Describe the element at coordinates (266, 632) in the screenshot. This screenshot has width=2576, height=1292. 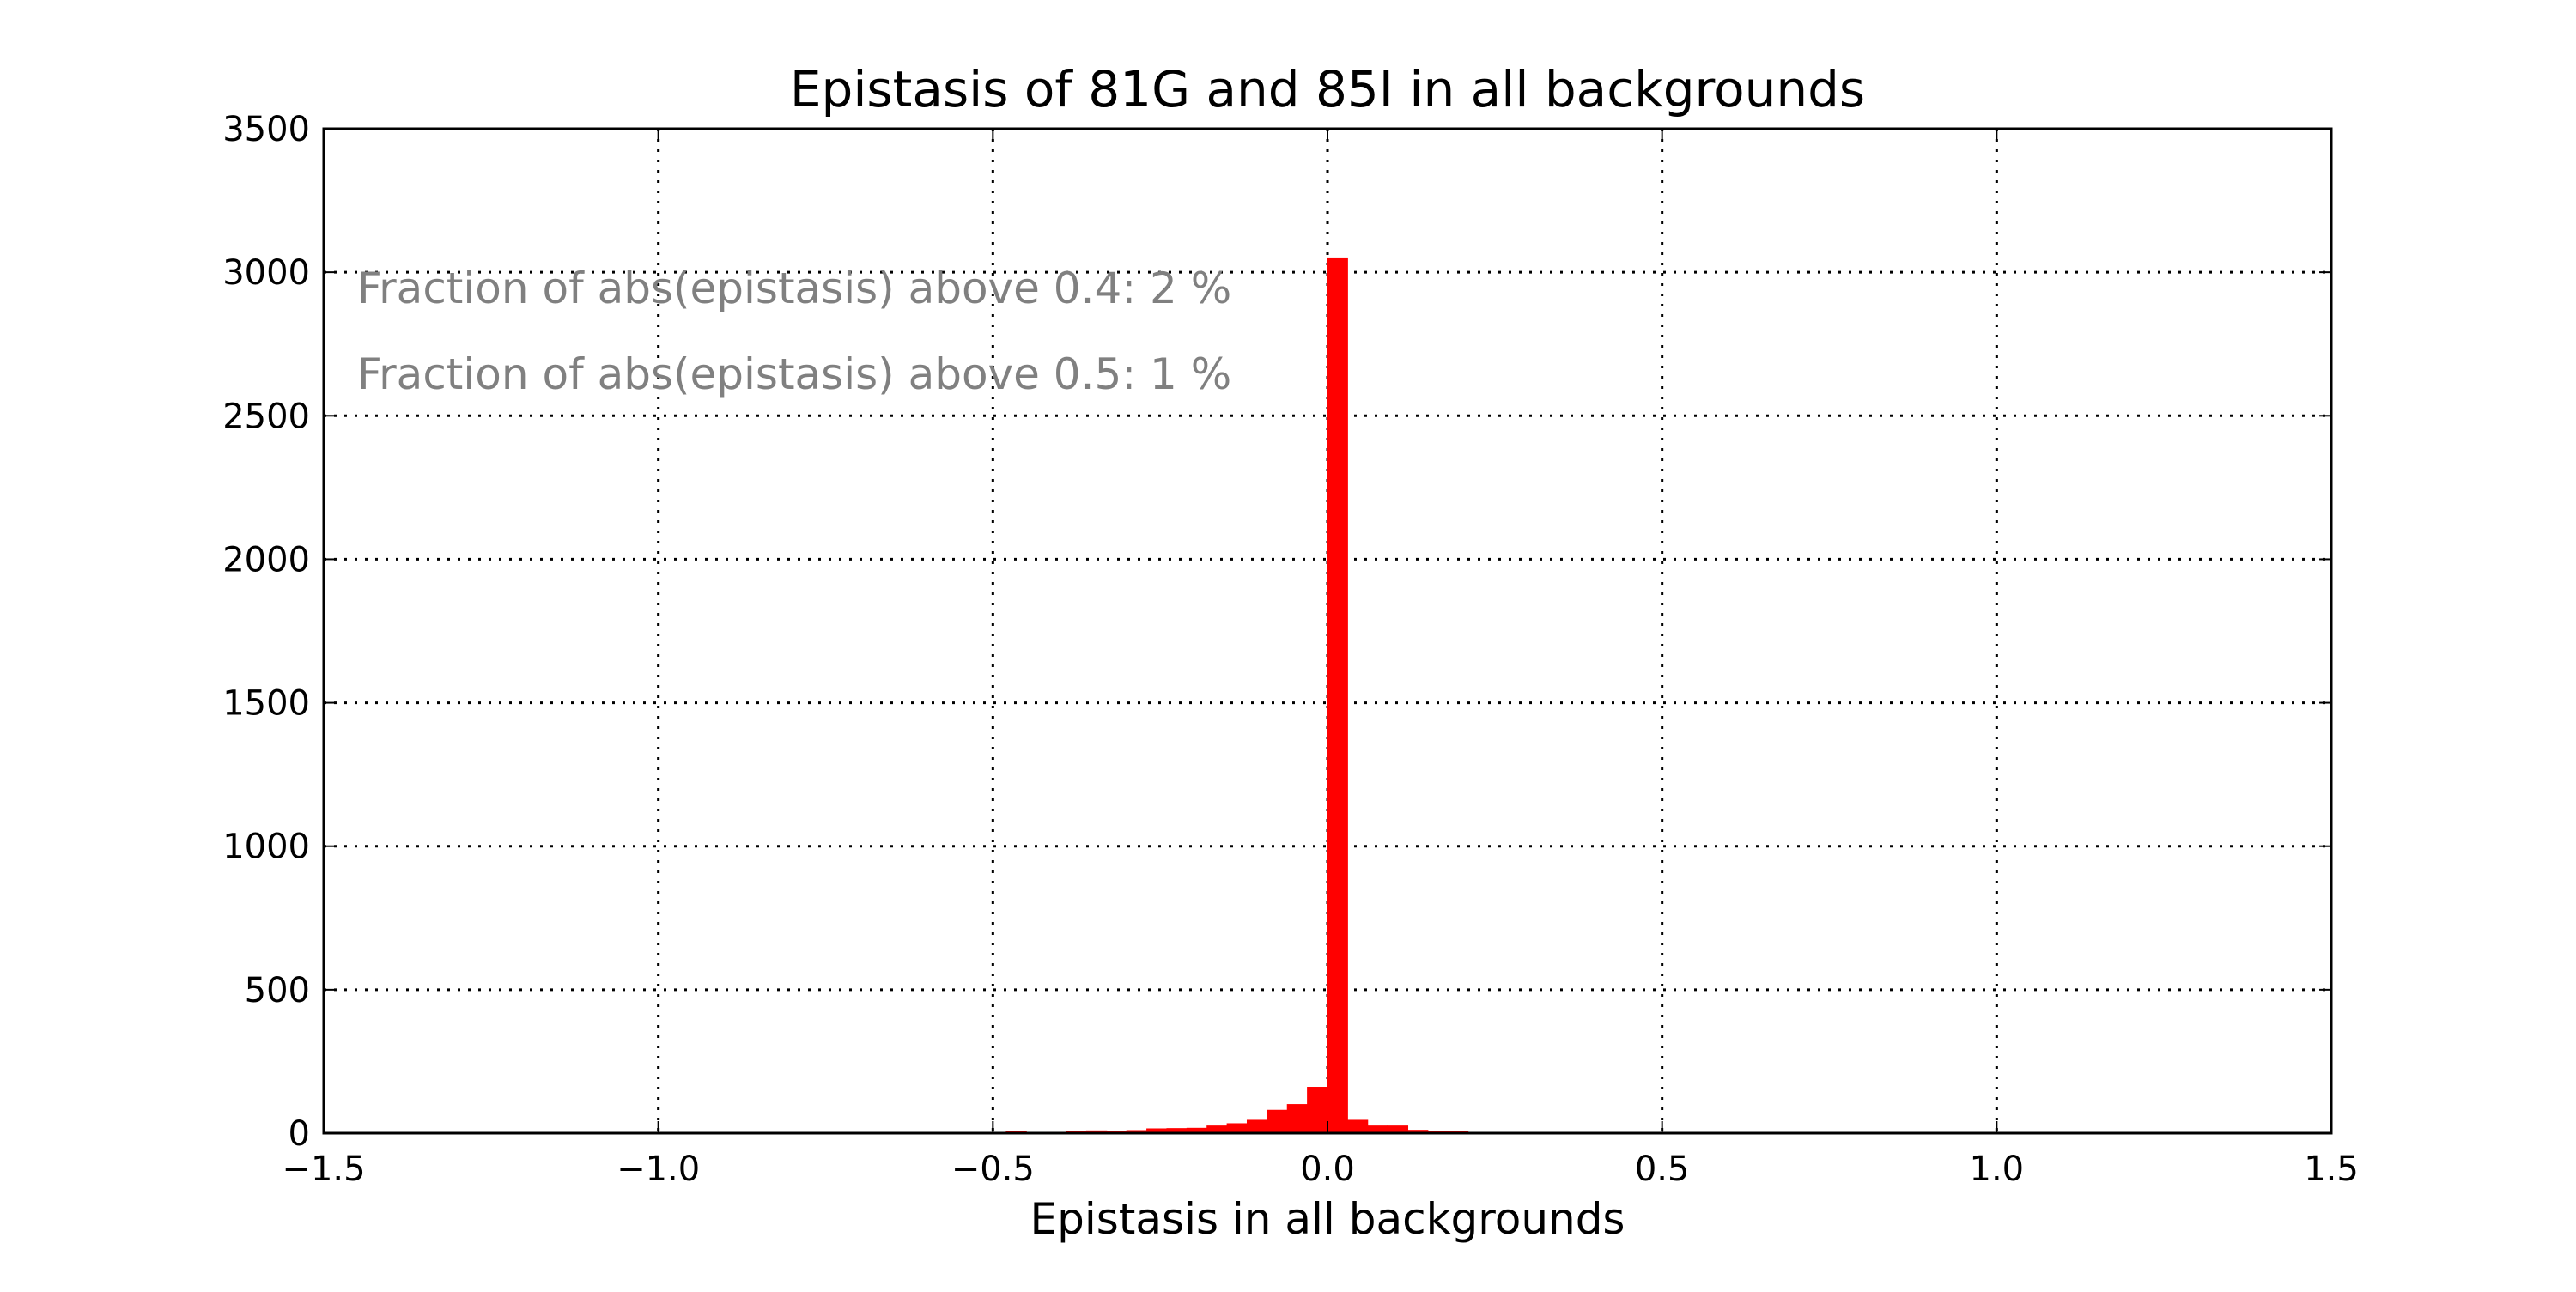
I see `y-tick-labels: 0 500 1000 1500 2000 2500 3000 3500` at that location.